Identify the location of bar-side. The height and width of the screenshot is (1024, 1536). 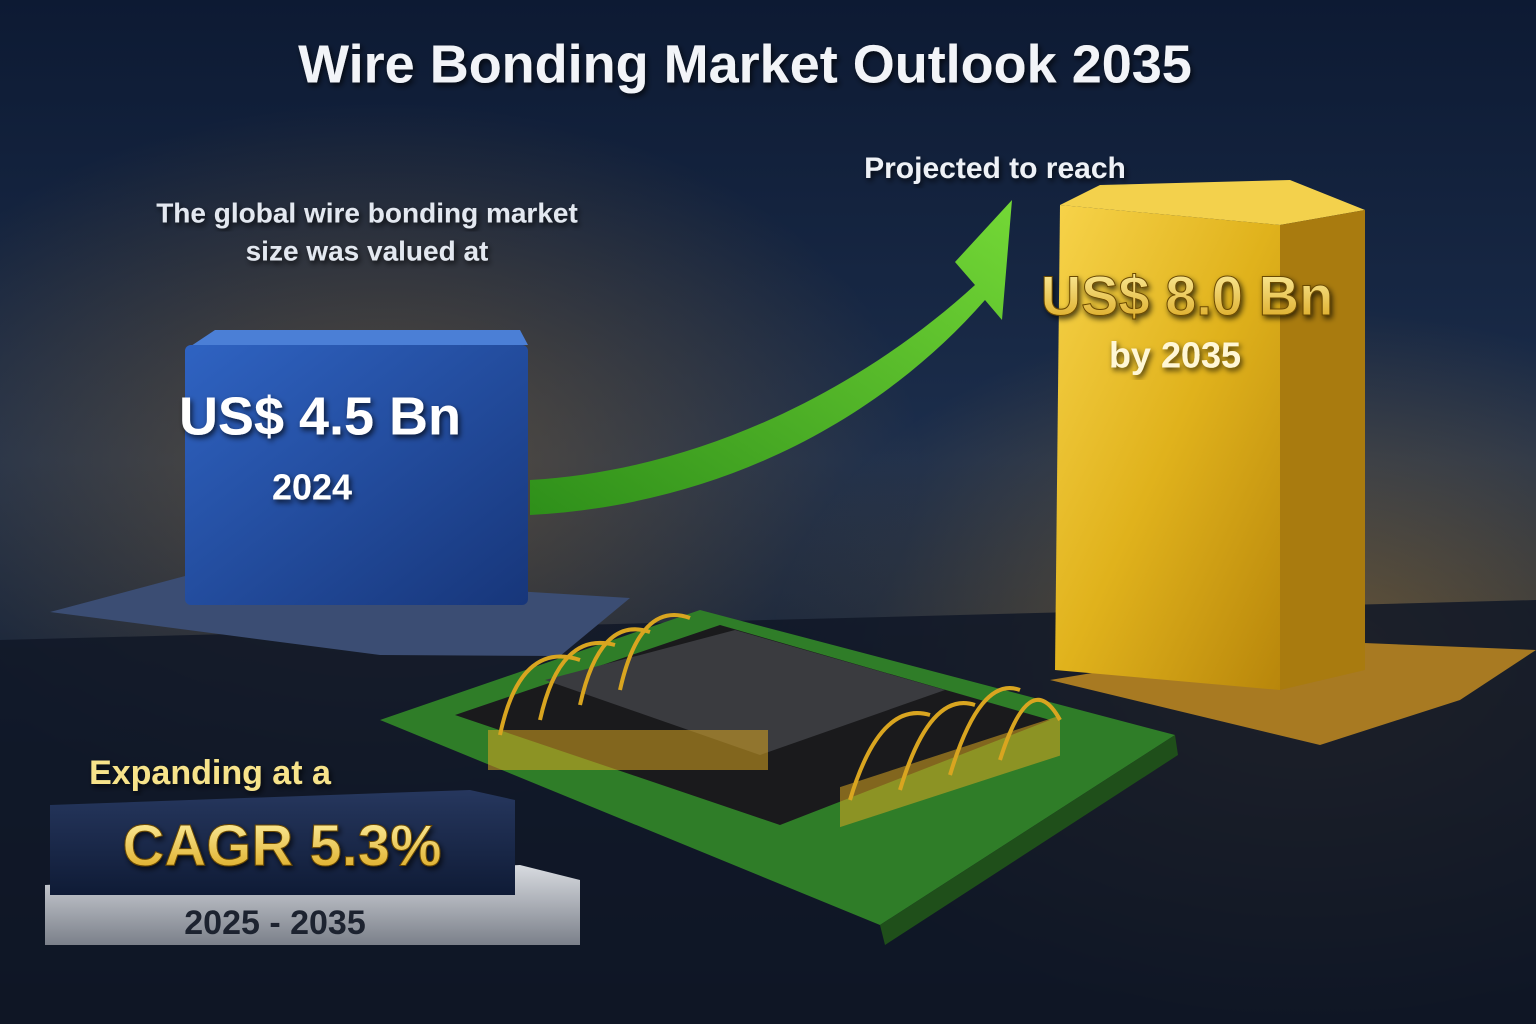
(1322, 450).